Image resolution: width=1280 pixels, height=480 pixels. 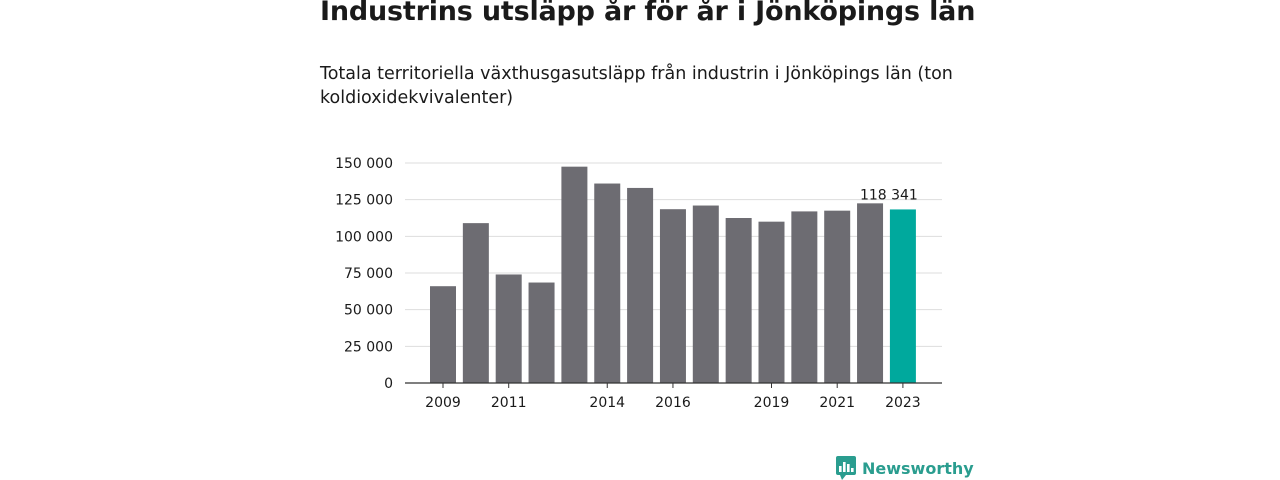 What do you see at coordinates (607, 283) in the screenshot?
I see `bar-2014` at bounding box center [607, 283].